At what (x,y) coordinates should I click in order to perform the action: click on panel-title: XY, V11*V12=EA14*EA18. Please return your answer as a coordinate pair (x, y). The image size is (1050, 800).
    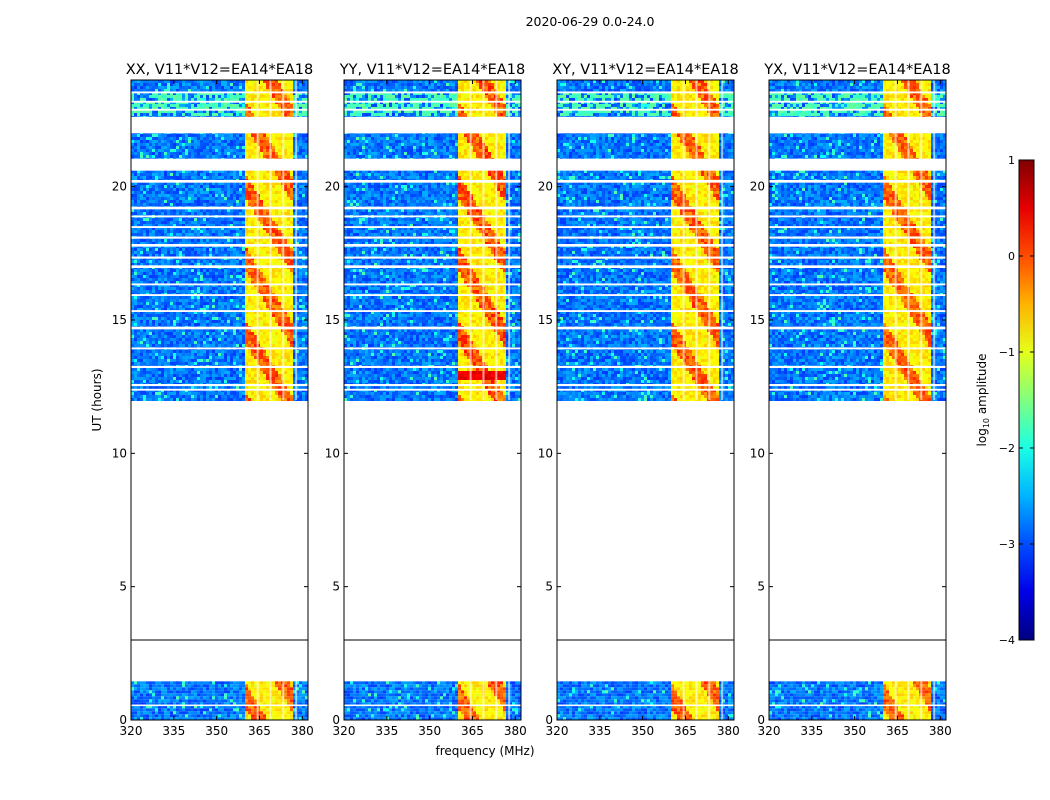
    Looking at the image, I should click on (645, 70).